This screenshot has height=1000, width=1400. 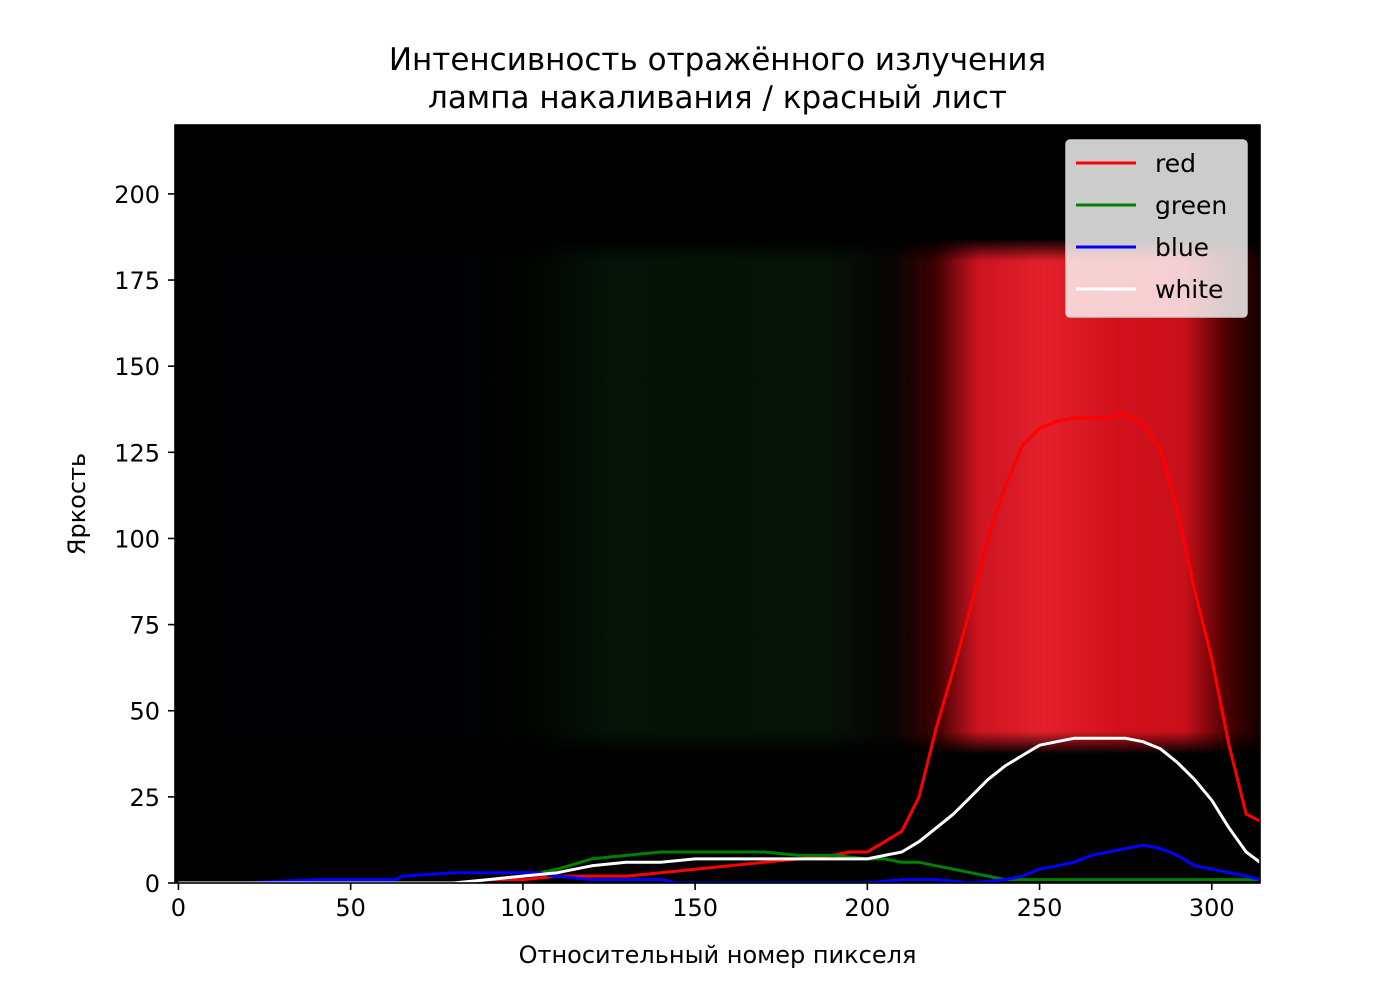 I want to click on y-tick-label: 50, so click(x=144, y=712).